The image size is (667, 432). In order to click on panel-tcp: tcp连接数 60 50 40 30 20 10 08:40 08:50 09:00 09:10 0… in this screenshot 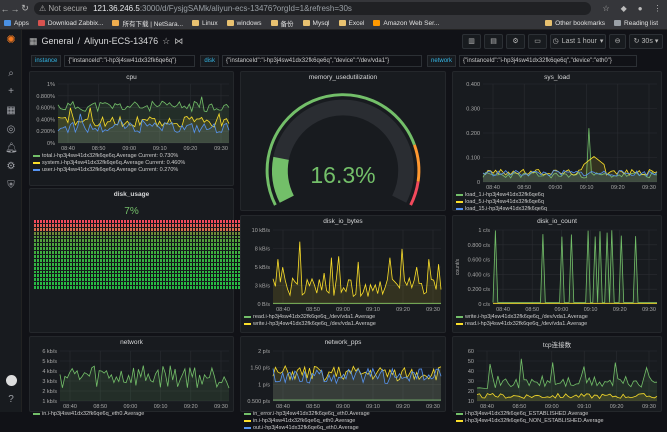, I will do `click(557, 380)`.